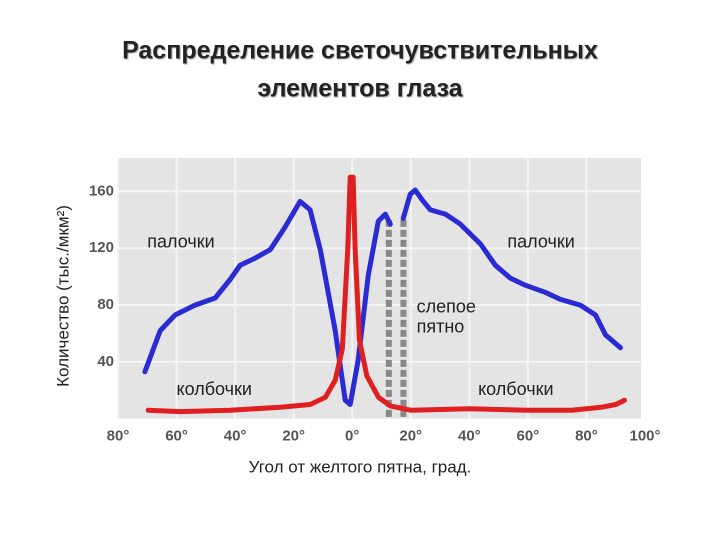 The image size is (720, 540). Describe the element at coordinates (101, 190) in the screenshot. I see `y-tick-label: 160` at that location.